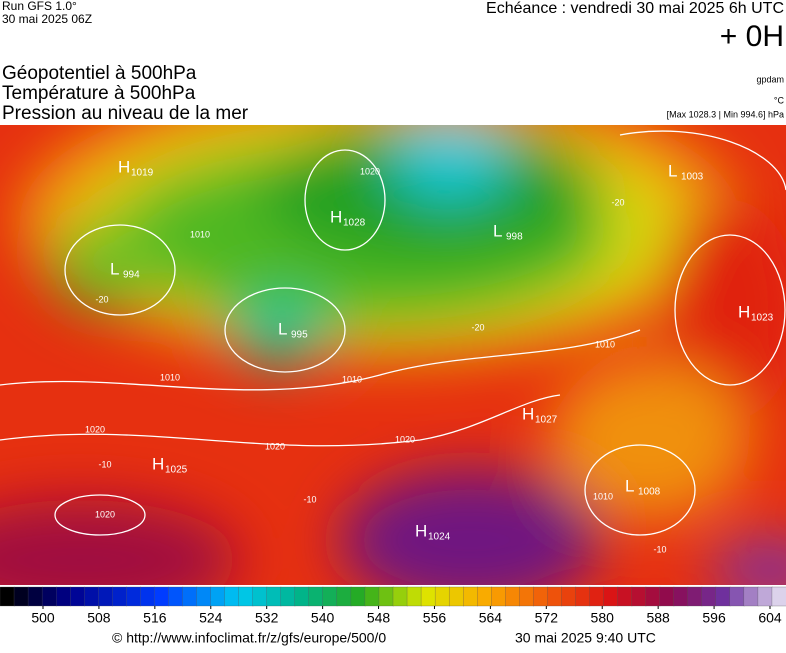  Describe the element at coordinates (692, 177) in the screenshot. I see `center-pressure: 1003` at that location.